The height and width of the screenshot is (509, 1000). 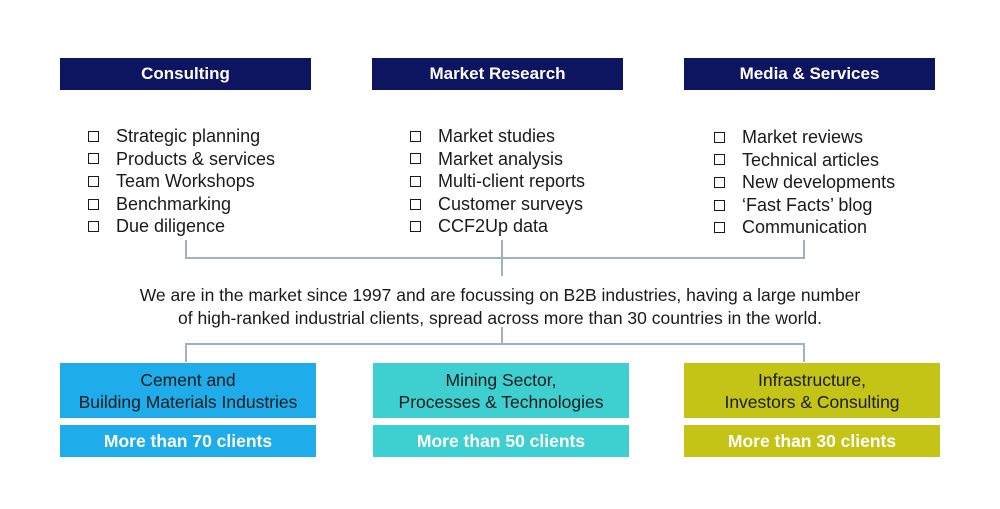 I want to click on list-item: Market reviews, so click(x=804, y=137).